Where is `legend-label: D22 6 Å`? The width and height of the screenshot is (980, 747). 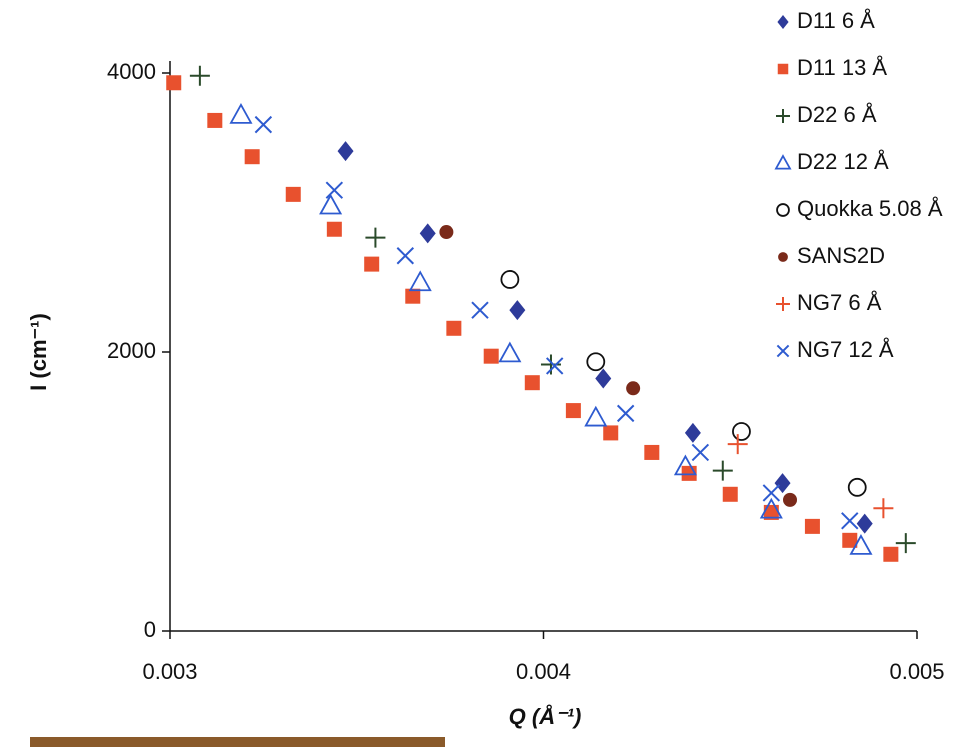
legend-label: D22 6 Å is located at coordinates (837, 114).